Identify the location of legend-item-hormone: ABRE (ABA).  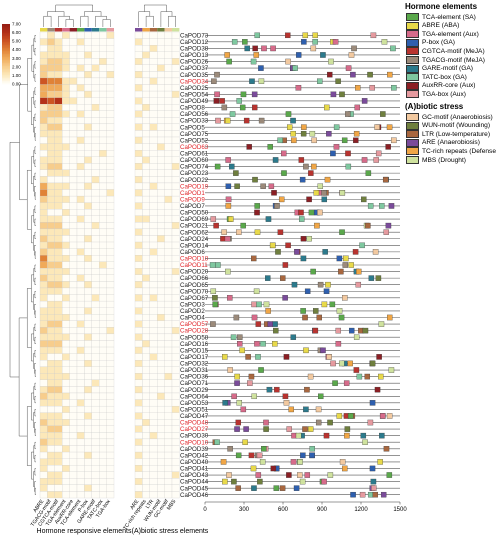
(432, 25).